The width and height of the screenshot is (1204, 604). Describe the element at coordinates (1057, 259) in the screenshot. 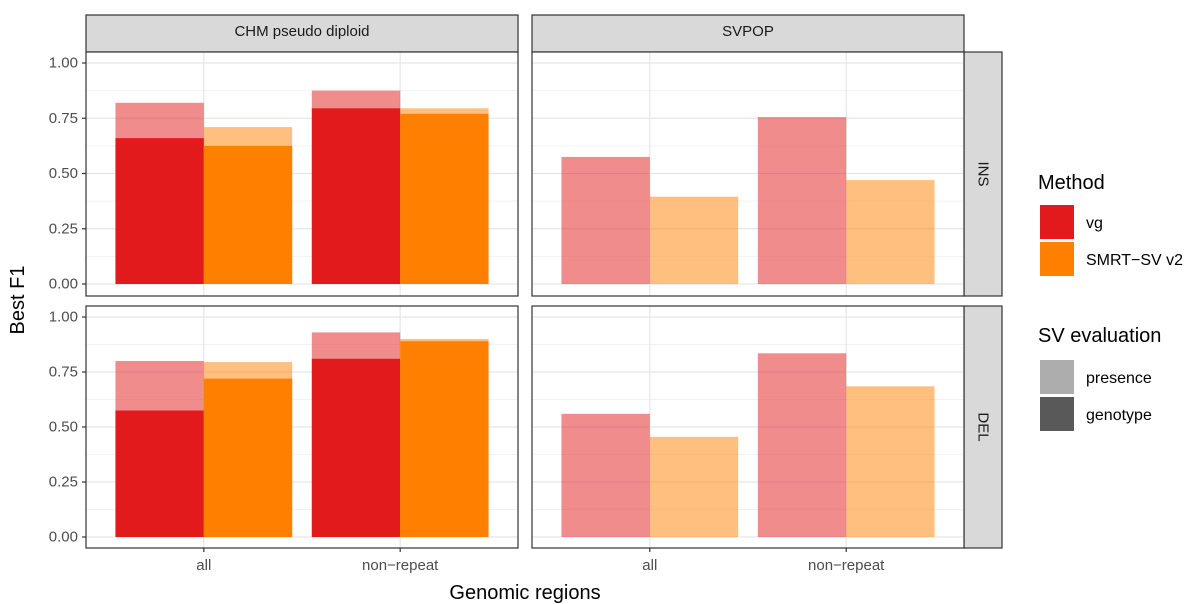

I see `legend-key-smrt-sv` at that location.